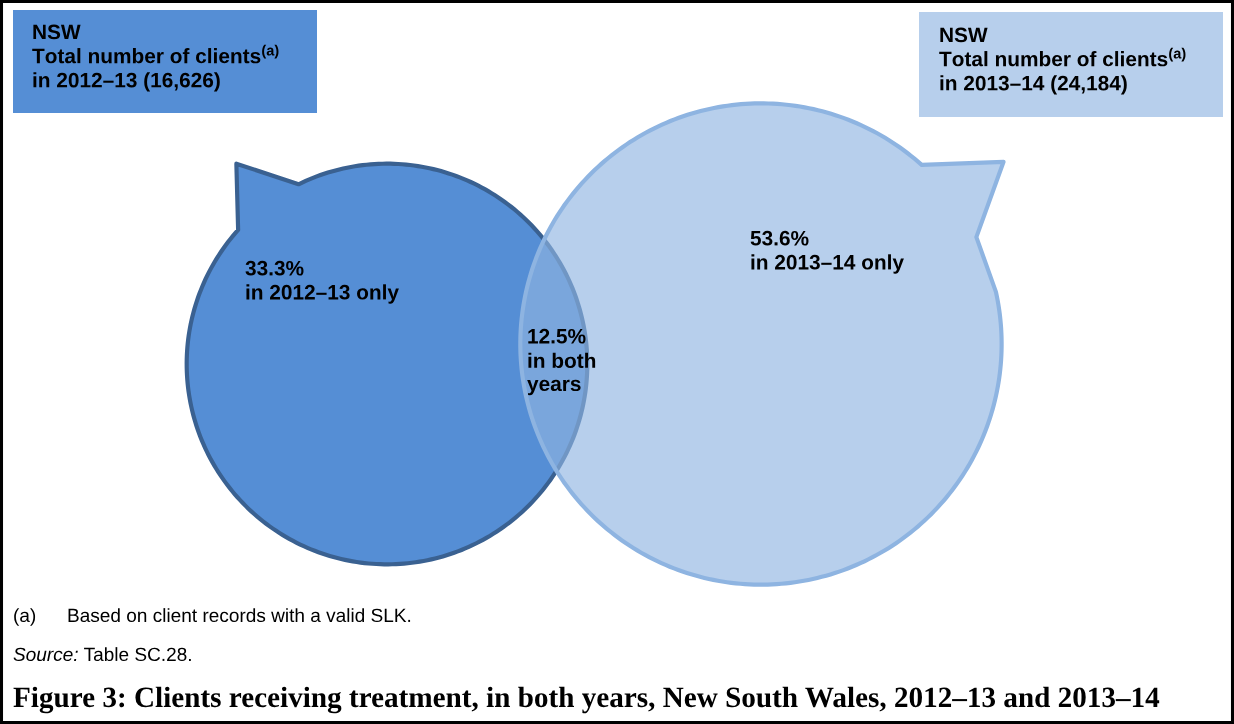  What do you see at coordinates (1062, 61) in the screenshot?
I see `text: NSW Total number of clients$^{(a)}$ in 2013–14 (24,184)` at bounding box center [1062, 61].